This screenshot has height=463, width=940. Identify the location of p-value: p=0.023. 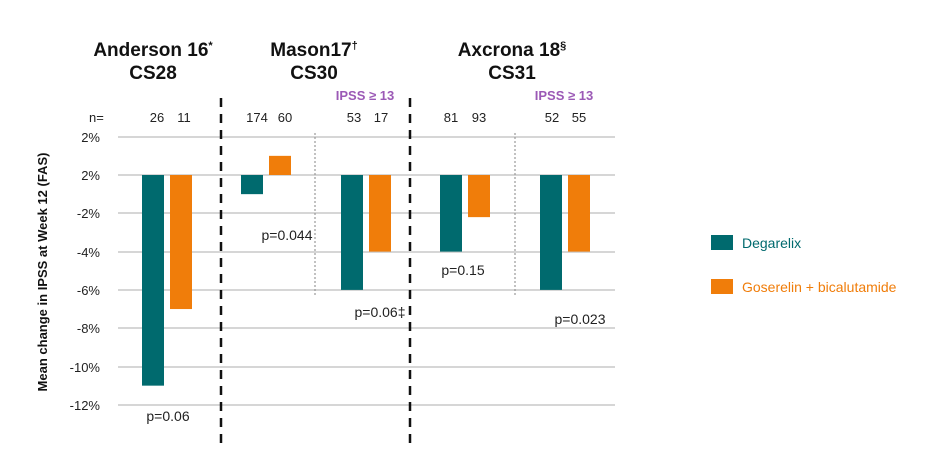
(580, 319).